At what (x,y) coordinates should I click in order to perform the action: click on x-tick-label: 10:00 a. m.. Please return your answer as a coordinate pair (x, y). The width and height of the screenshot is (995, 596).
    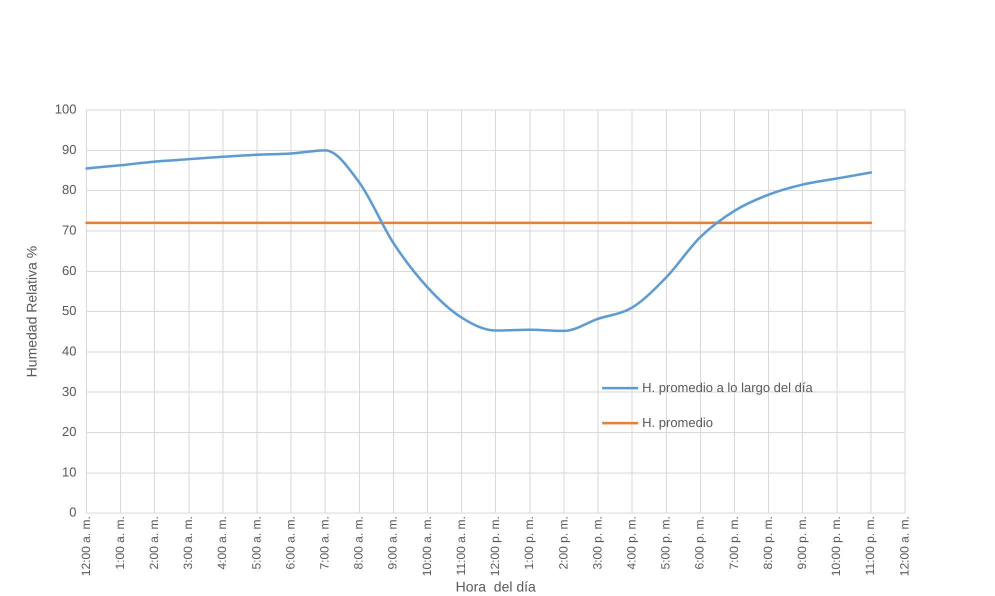
    Looking at the image, I should click on (427, 546).